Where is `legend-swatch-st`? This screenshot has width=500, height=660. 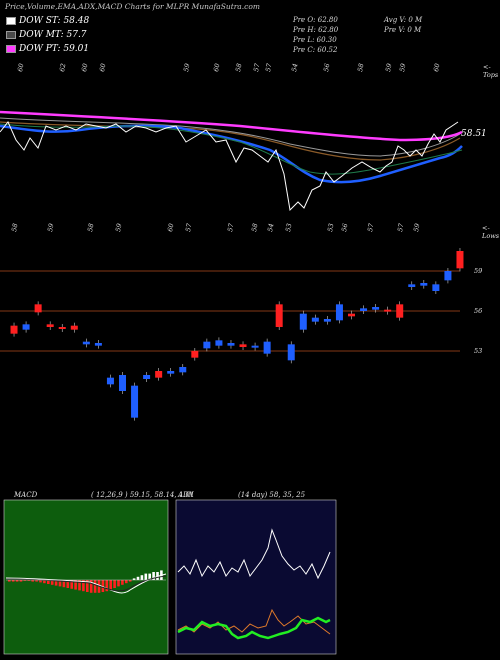
legend-swatch-st is located at coordinates (11, 21).